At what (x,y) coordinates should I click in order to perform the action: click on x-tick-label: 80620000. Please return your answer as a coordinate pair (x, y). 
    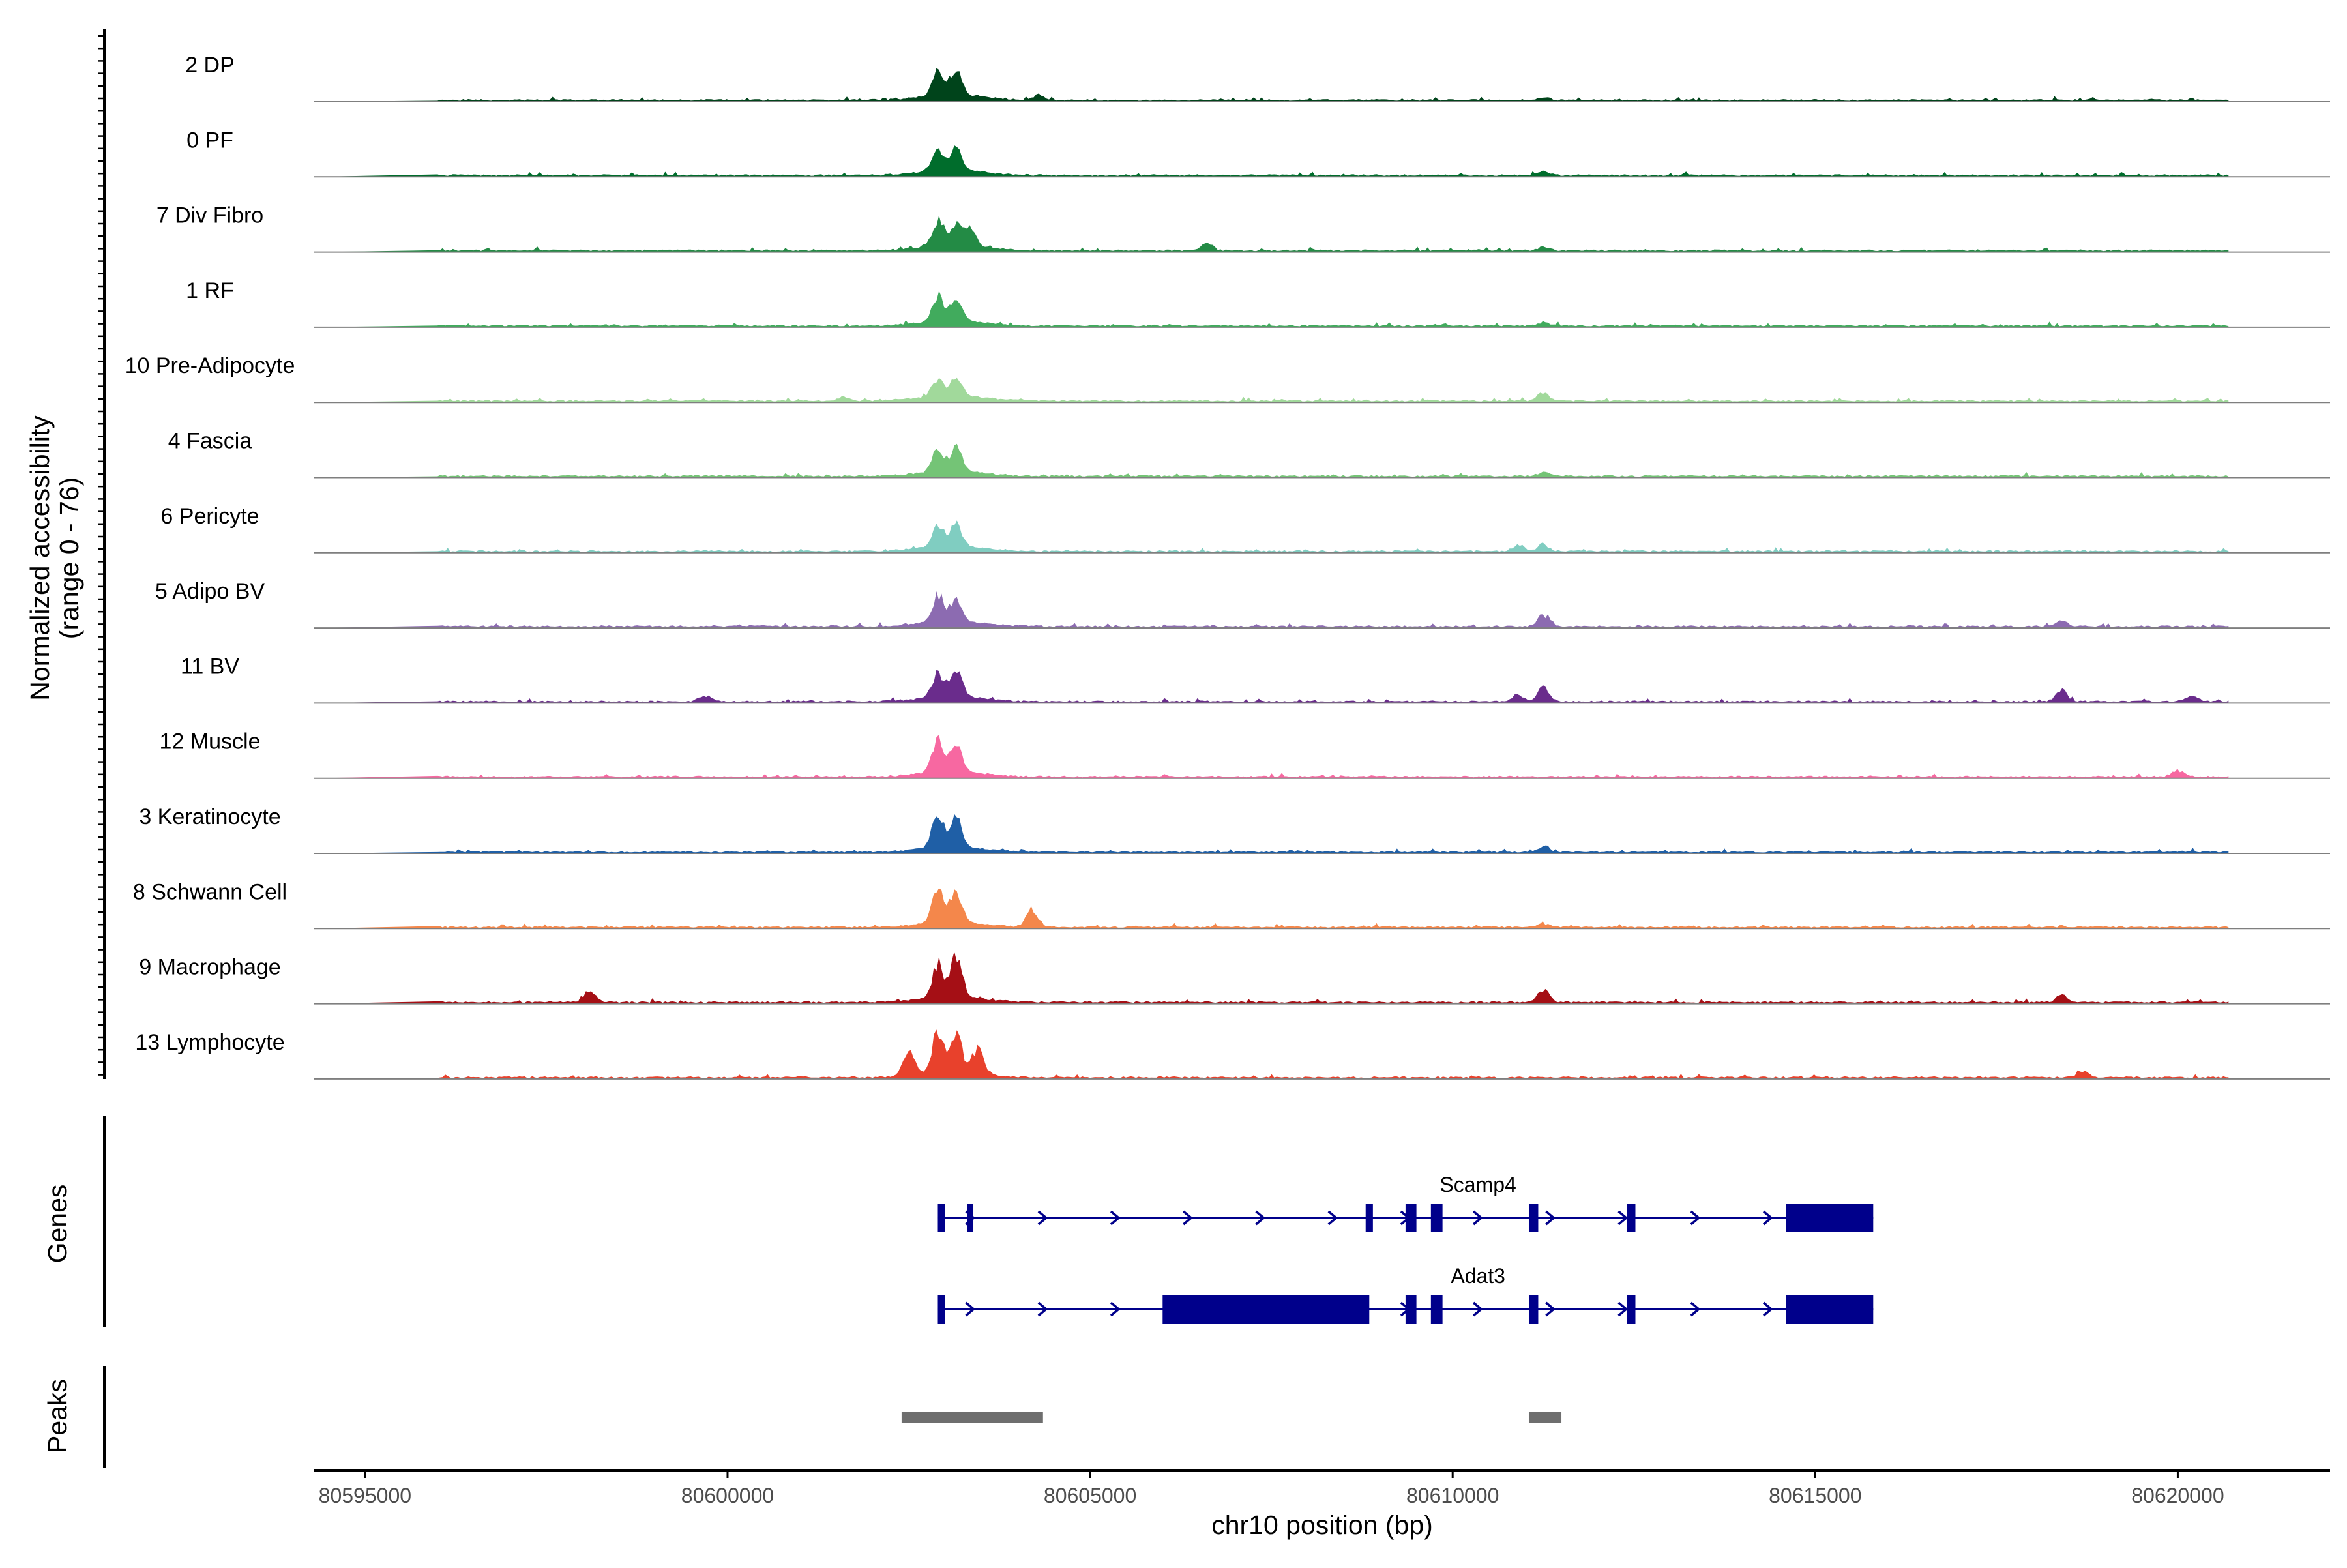
    Looking at the image, I should click on (2177, 1495).